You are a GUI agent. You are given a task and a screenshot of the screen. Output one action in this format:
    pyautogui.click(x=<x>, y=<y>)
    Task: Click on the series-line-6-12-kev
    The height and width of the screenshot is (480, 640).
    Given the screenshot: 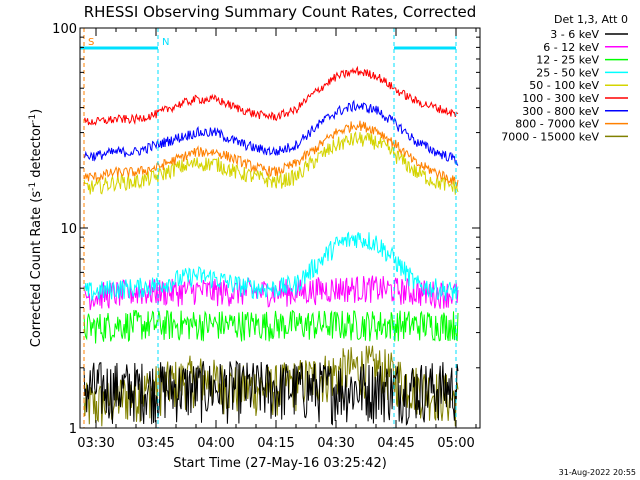 What is the action you would take?
    pyautogui.click(x=271, y=293)
    